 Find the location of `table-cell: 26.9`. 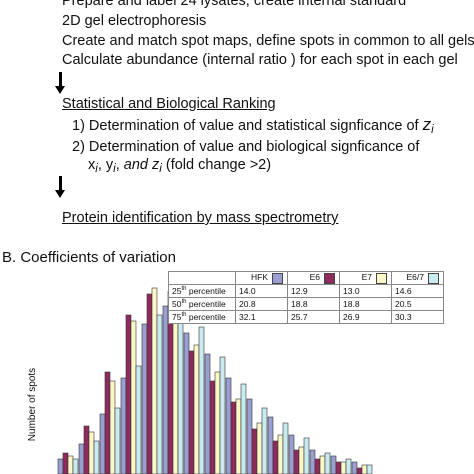

table-cell: 26.9 is located at coordinates (365, 317).